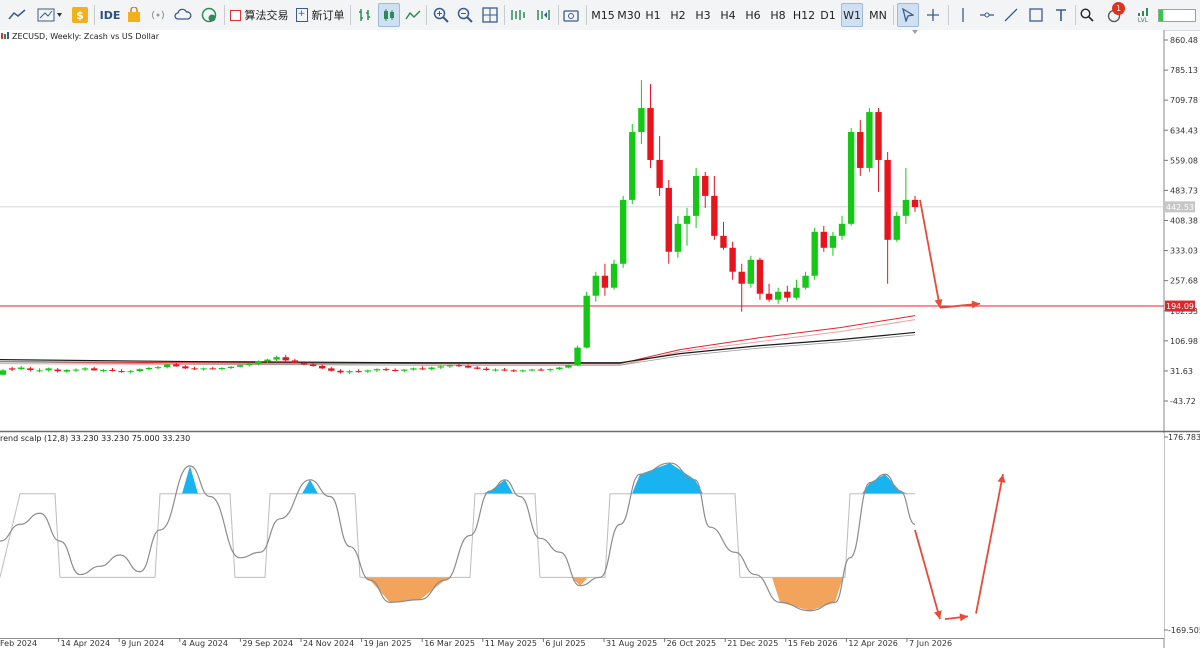  Describe the element at coordinates (544, 15) in the screenshot. I see `chart-shift-icon` at that location.